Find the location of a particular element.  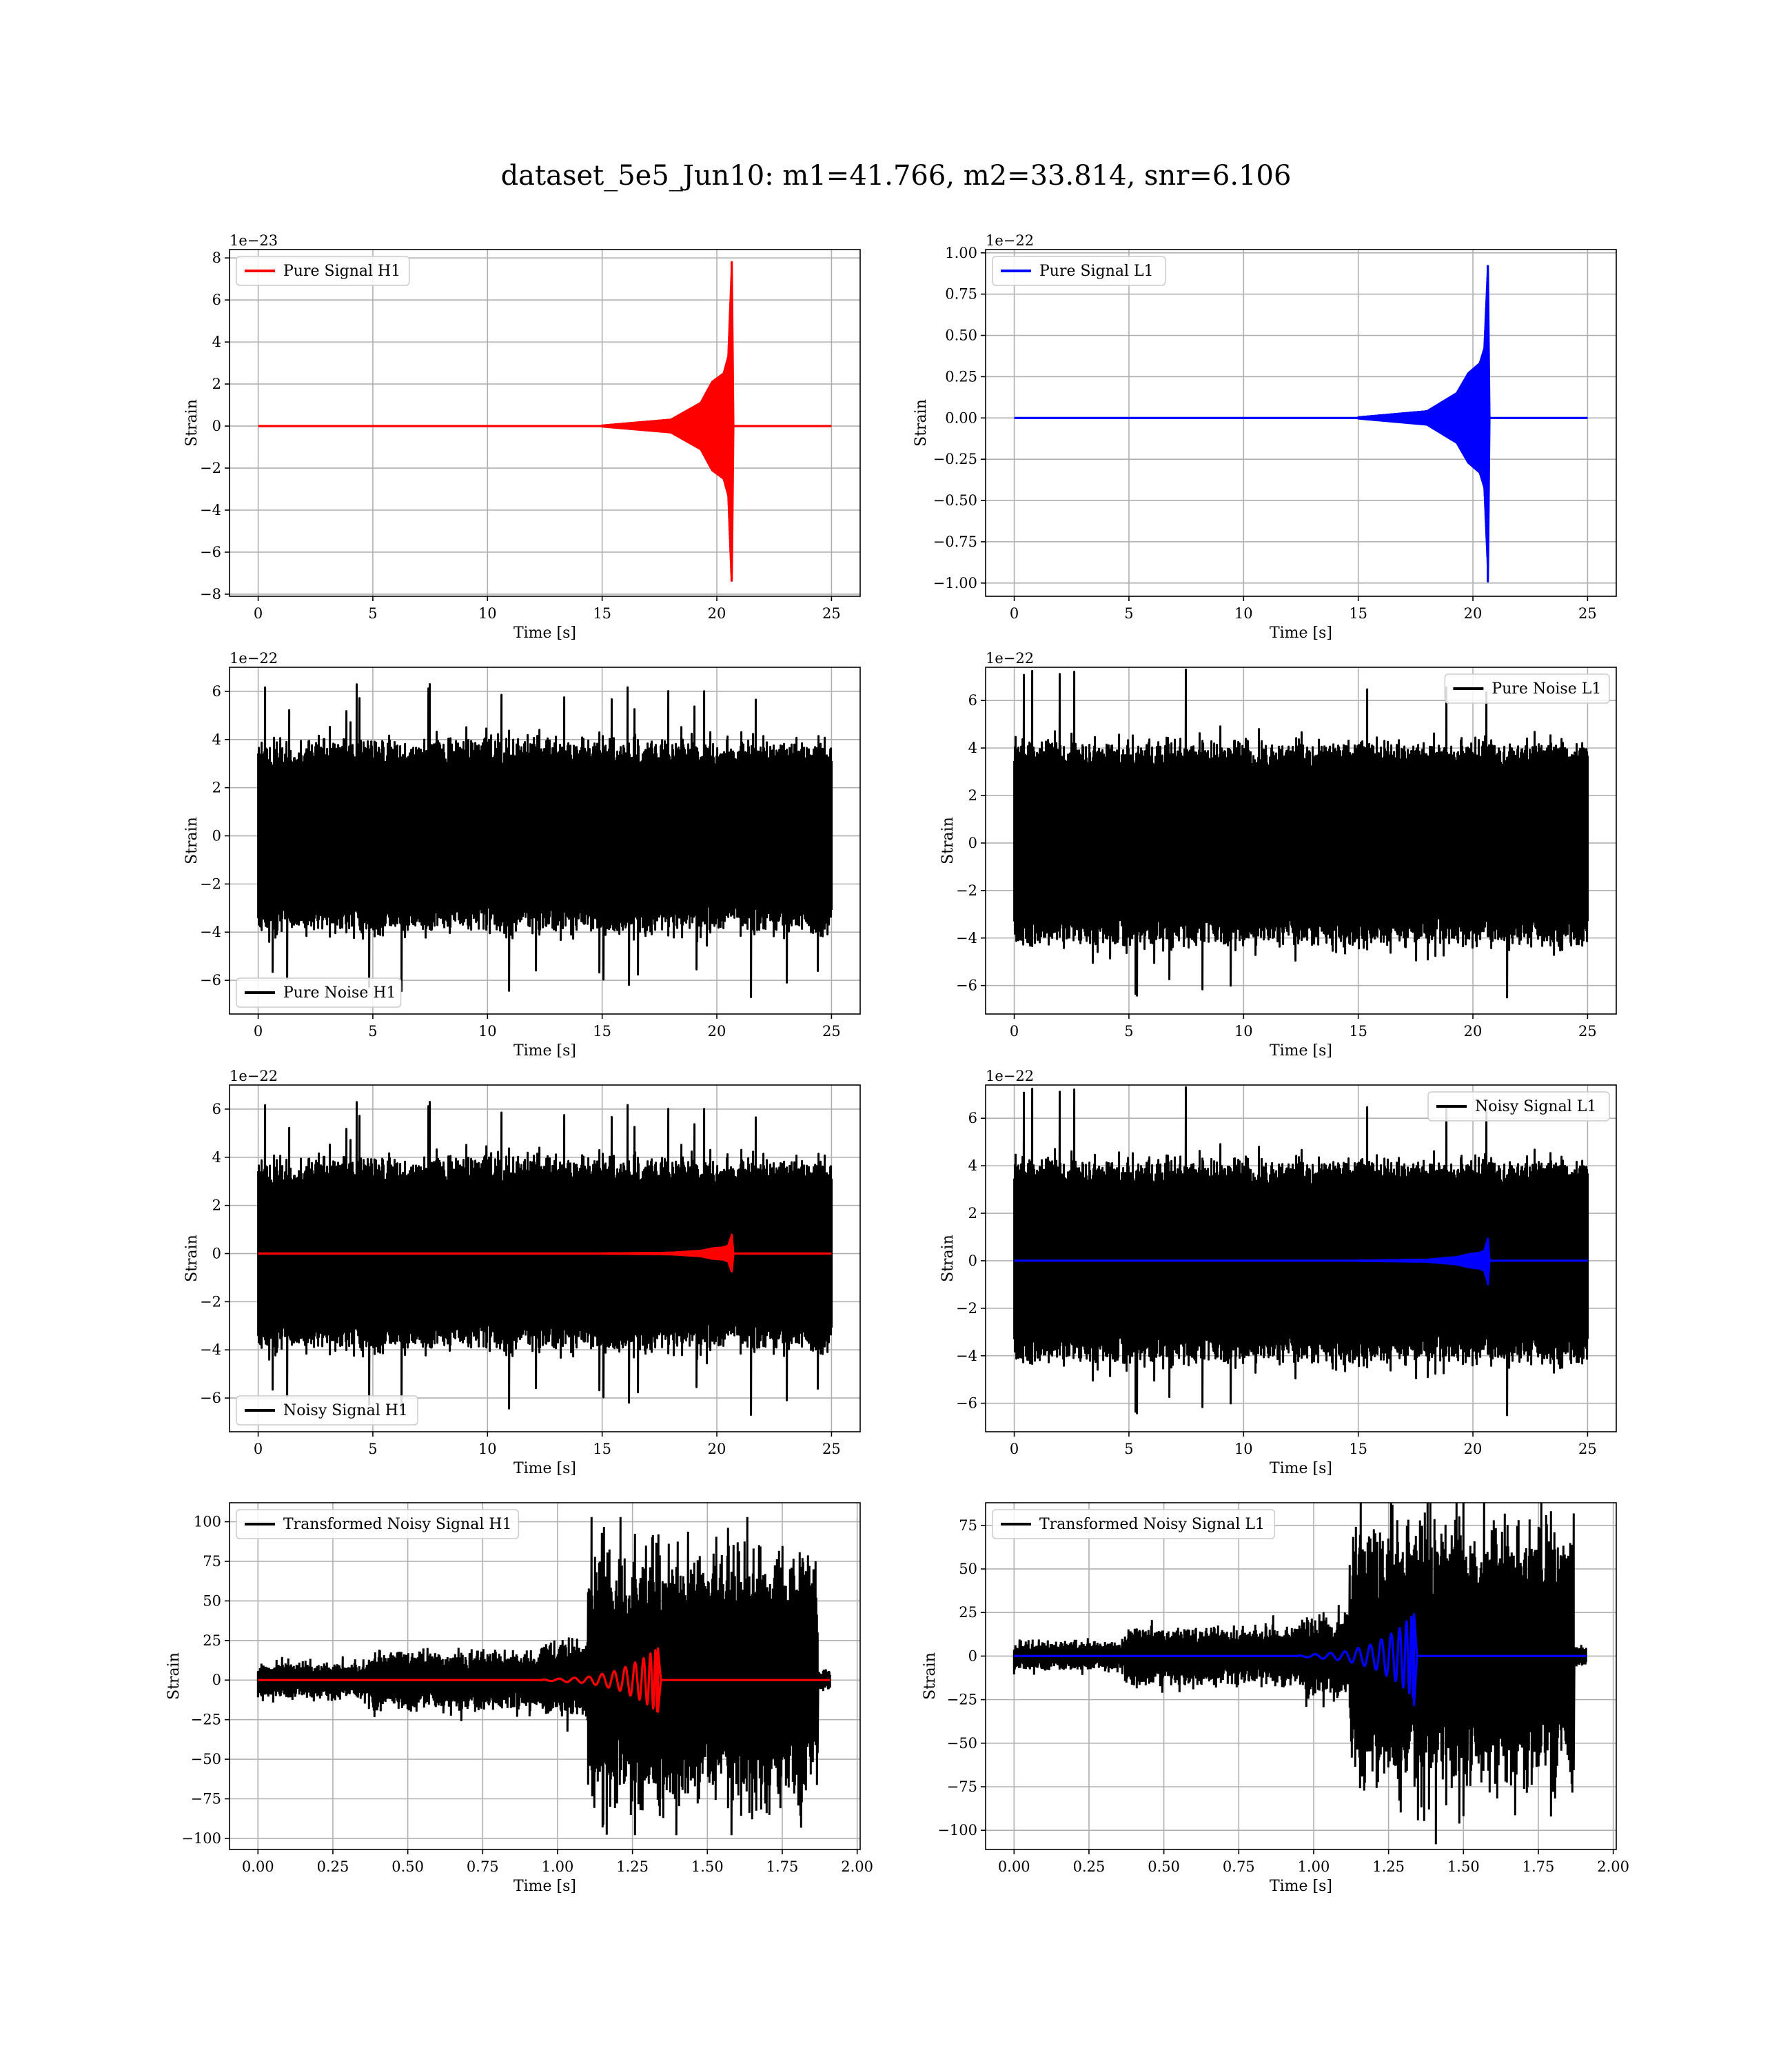

legend: Transformed Noisy Signal H1 is located at coordinates (378, 1524).